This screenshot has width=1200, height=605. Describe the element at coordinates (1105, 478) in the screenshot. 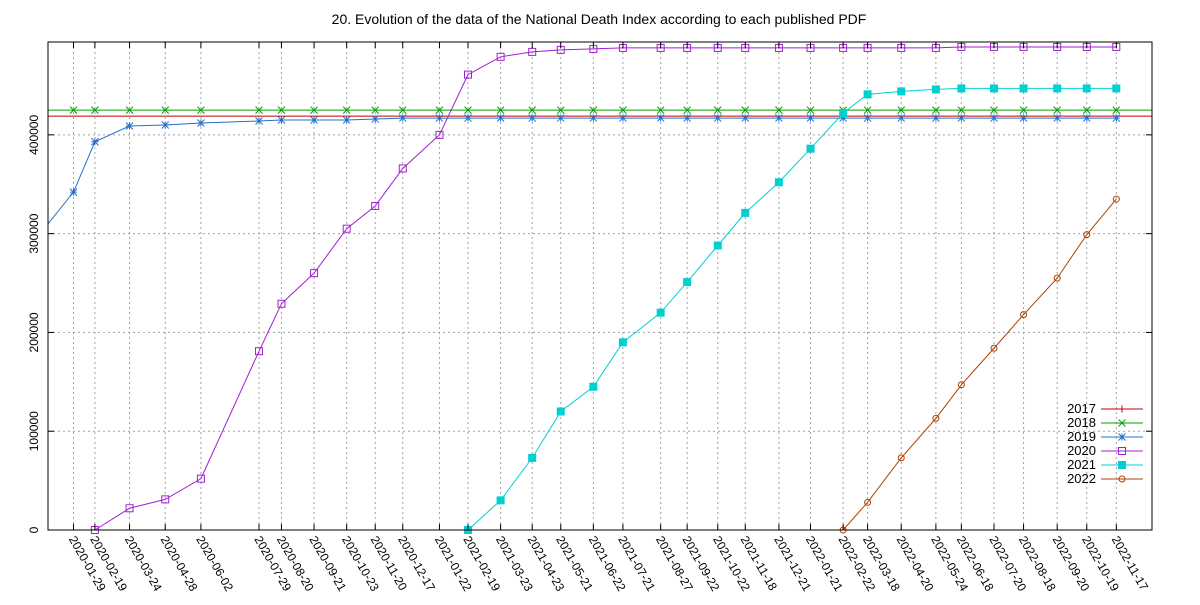

I see `legend-item: 2022` at that location.